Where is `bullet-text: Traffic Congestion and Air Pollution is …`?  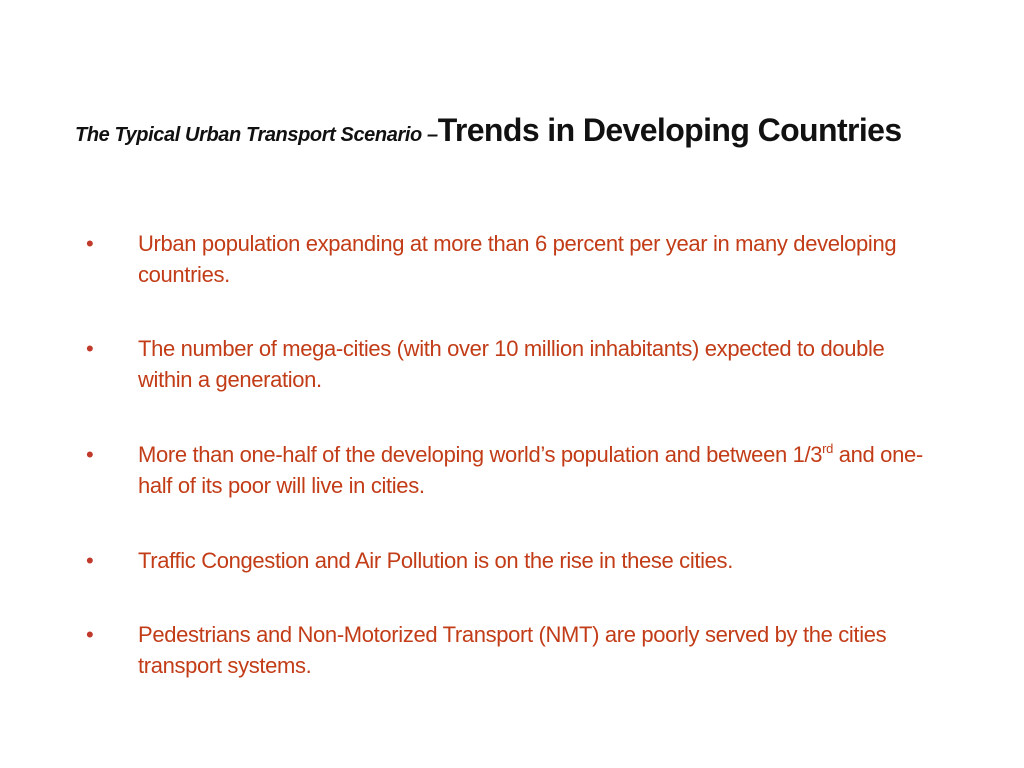
bullet-text: Traffic Congestion and Air Pollution is … is located at coordinates (533, 560).